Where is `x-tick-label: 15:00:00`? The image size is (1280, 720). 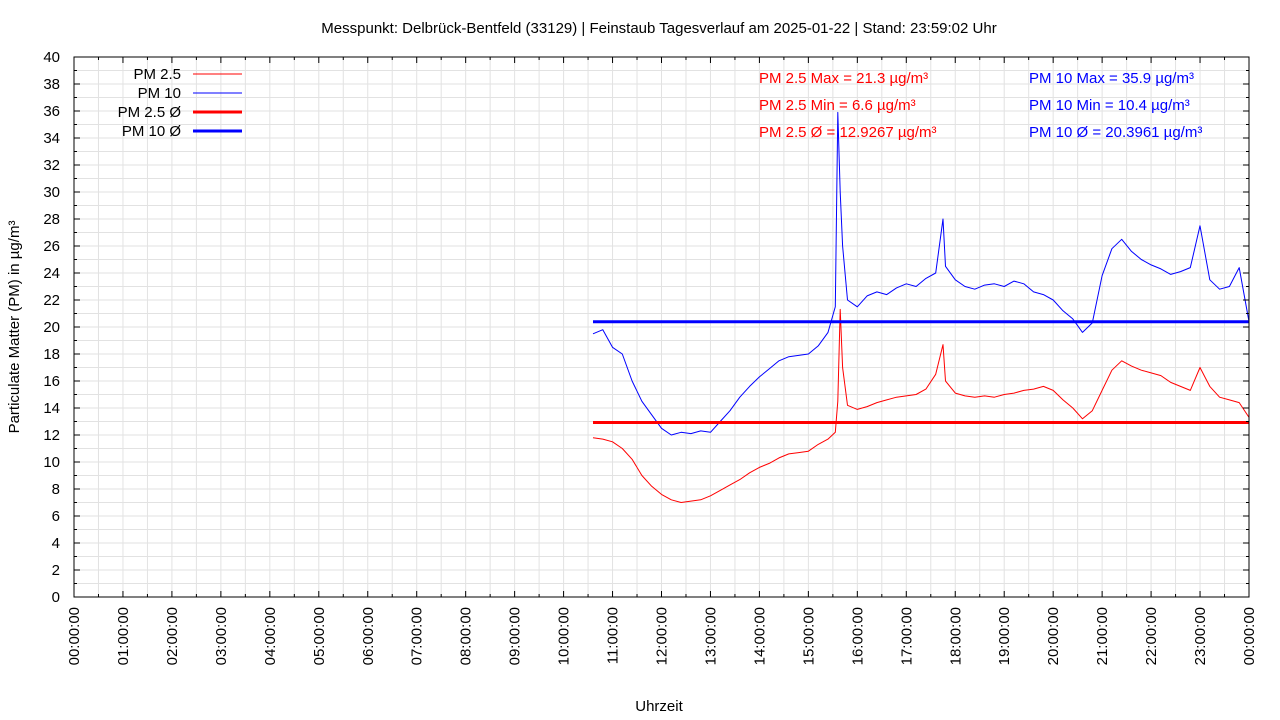
x-tick-label: 15:00:00 is located at coordinates (808, 636).